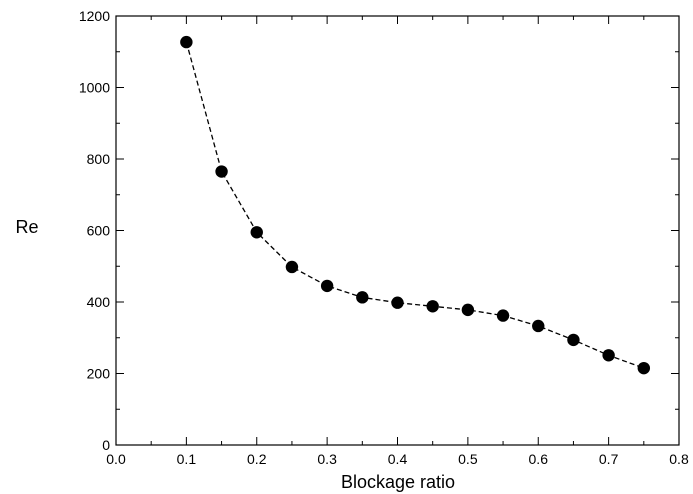 This screenshot has width=693, height=494. I want to click on y-tick-label: 800, so click(99, 159).